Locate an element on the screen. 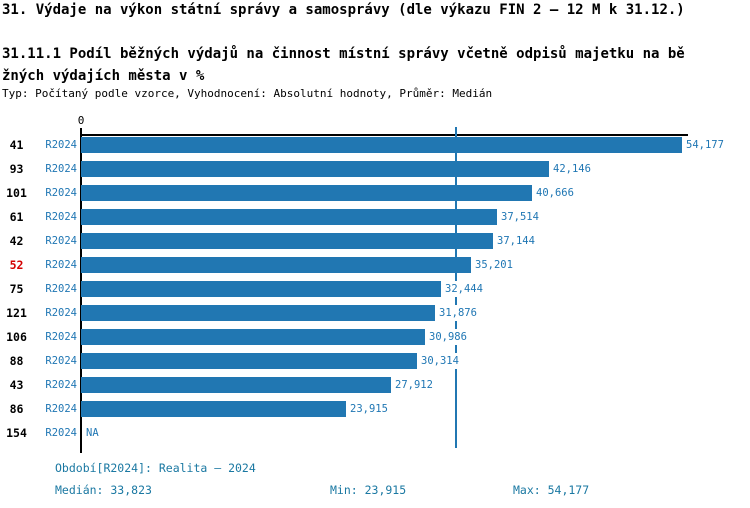 The image size is (750, 508). chart-row: 88 R2024 30,314 is located at coordinates (375, 361).